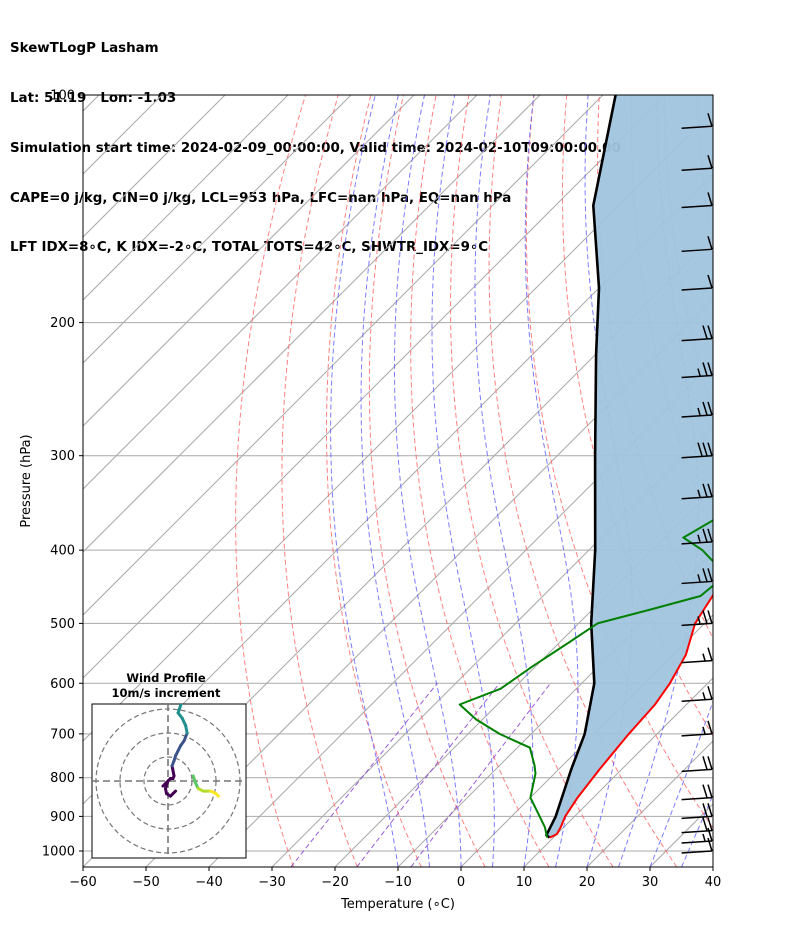  Describe the element at coordinates (62, 96) in the screenshot. I see `y-tick-label: 100` at that location.